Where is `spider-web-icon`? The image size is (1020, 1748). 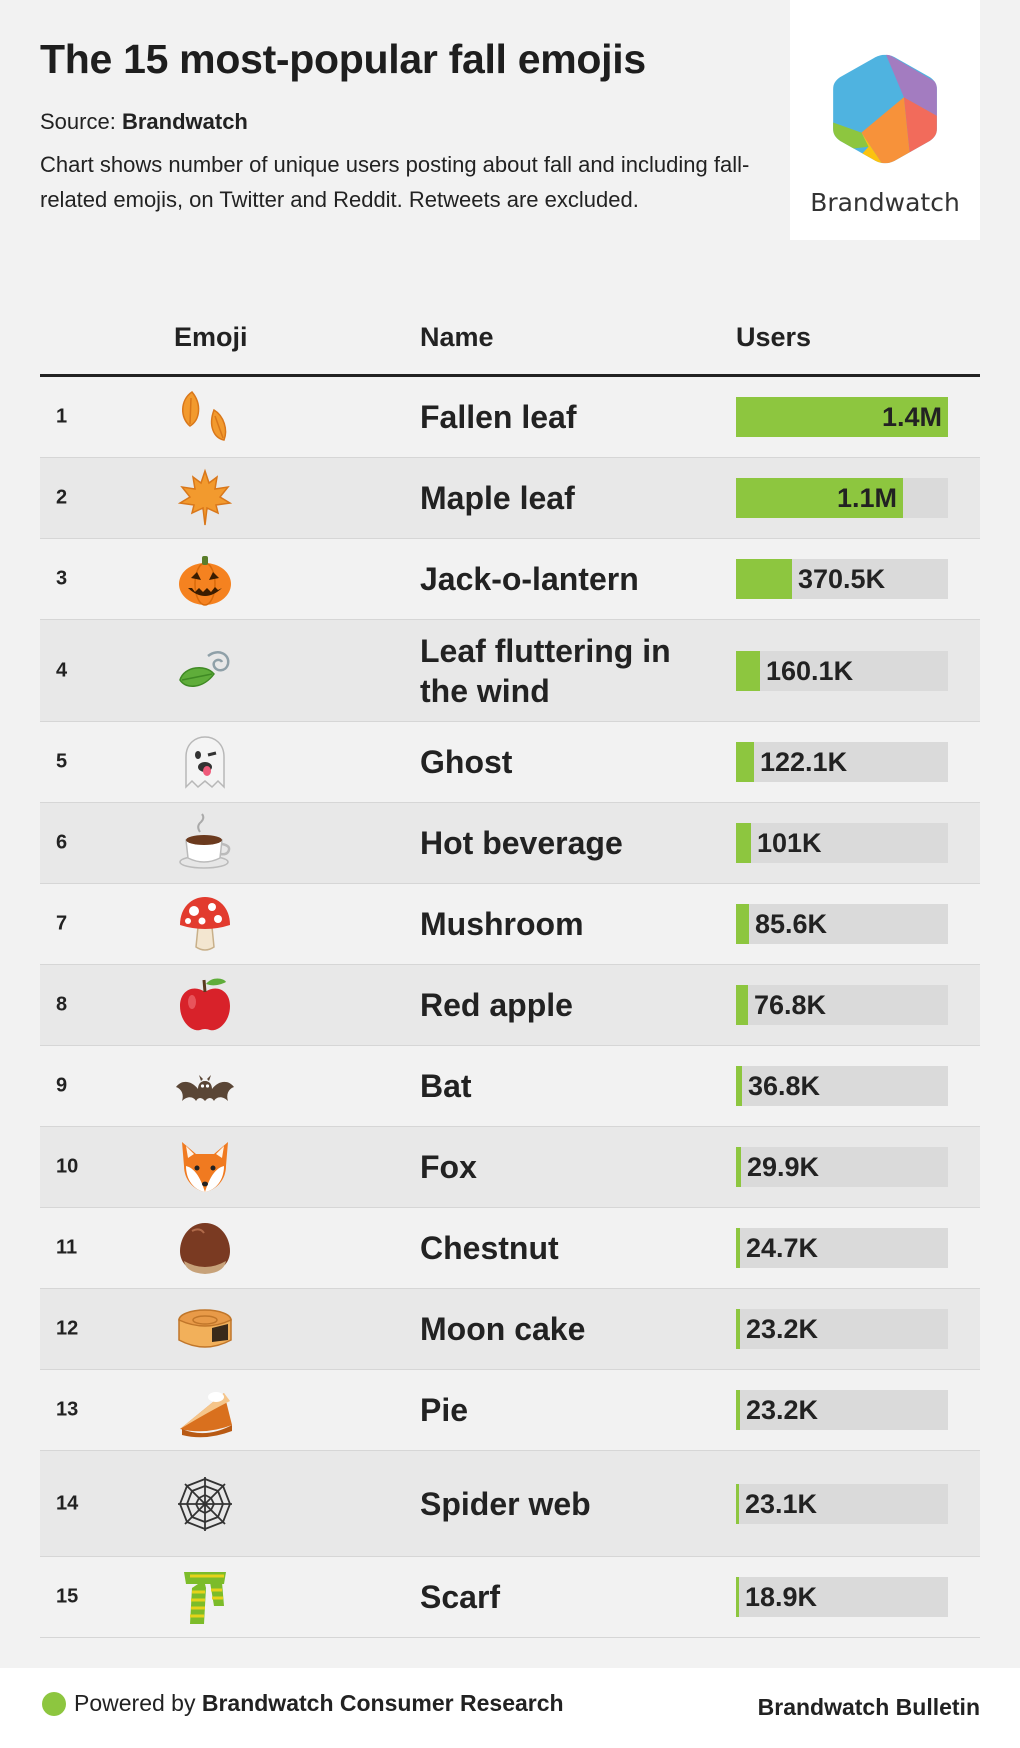
spider-web-icon is located at coordinates (205, 1504).